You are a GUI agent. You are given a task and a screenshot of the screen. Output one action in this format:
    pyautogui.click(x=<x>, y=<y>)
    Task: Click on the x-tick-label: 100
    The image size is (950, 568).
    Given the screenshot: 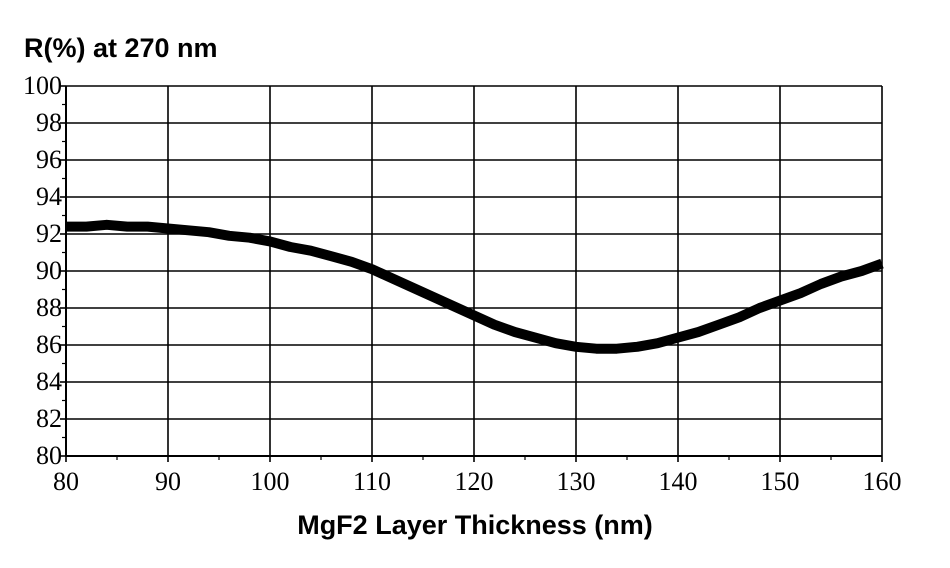 What is the action you would take?
    pyautogui.click(x=270, y=481)
    